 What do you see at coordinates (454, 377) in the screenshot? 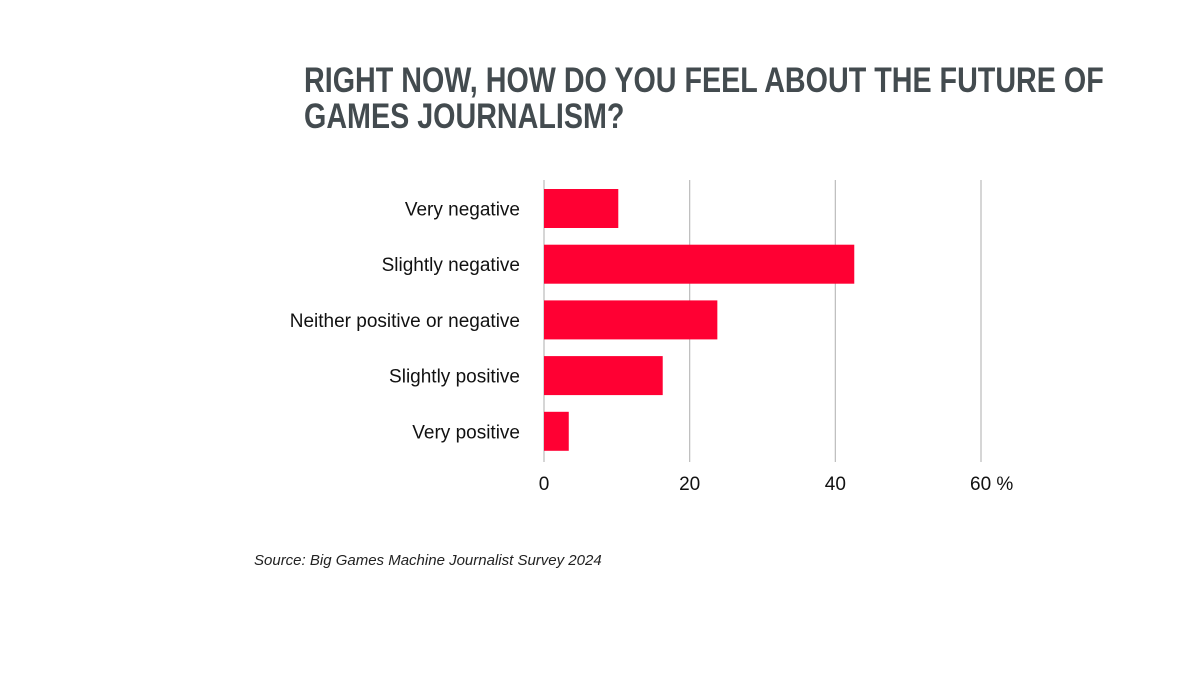
I see `category-label: Slightly positive` at bounding box center [454, 377].